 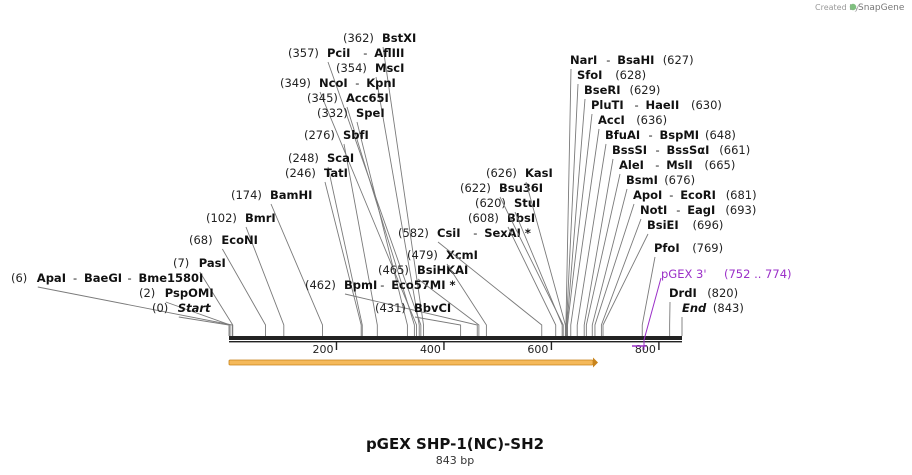 I want to click on credit-brand: SnapGene, so click(x=881, y=8).